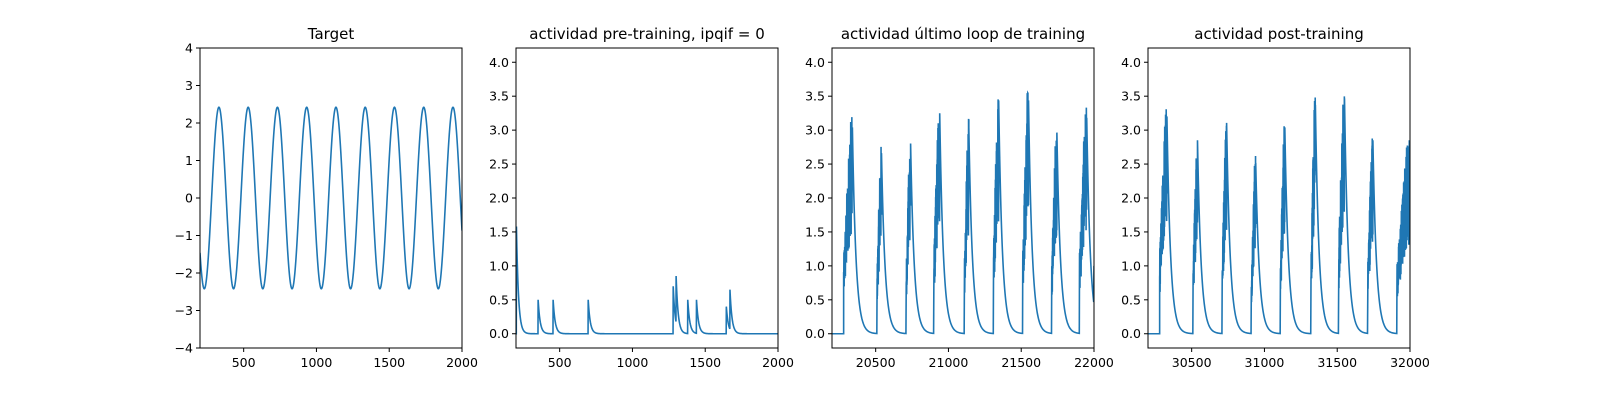  Describe the element at coordinates (184, 235) in the screenshot. I see `y-tick-label: −1` at that location.